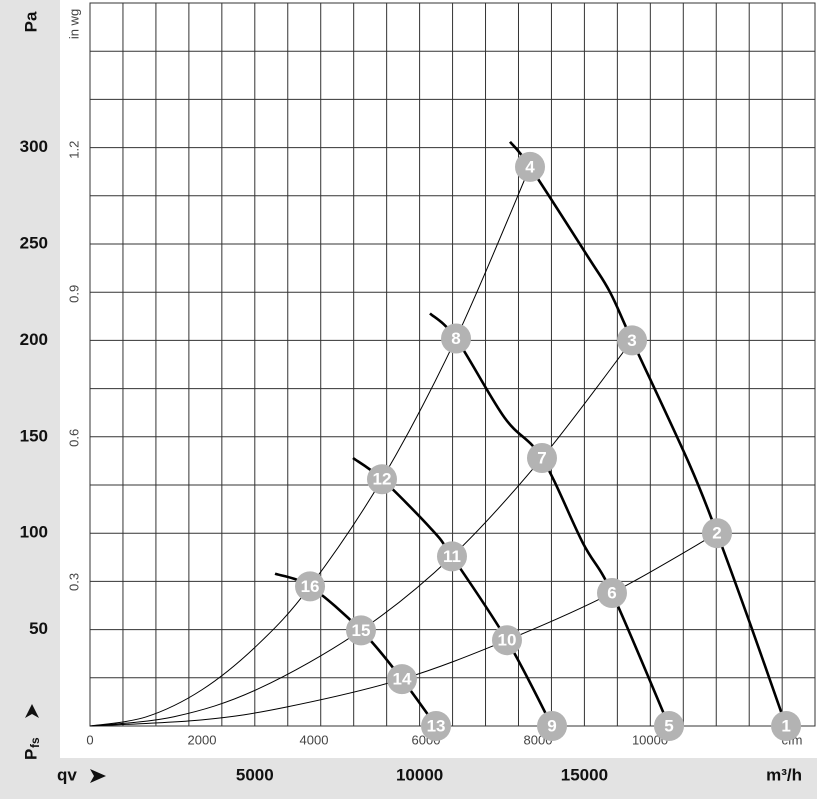 This screenshot has height=799, width=817. I want to click on left-panel, so click(30, 399).